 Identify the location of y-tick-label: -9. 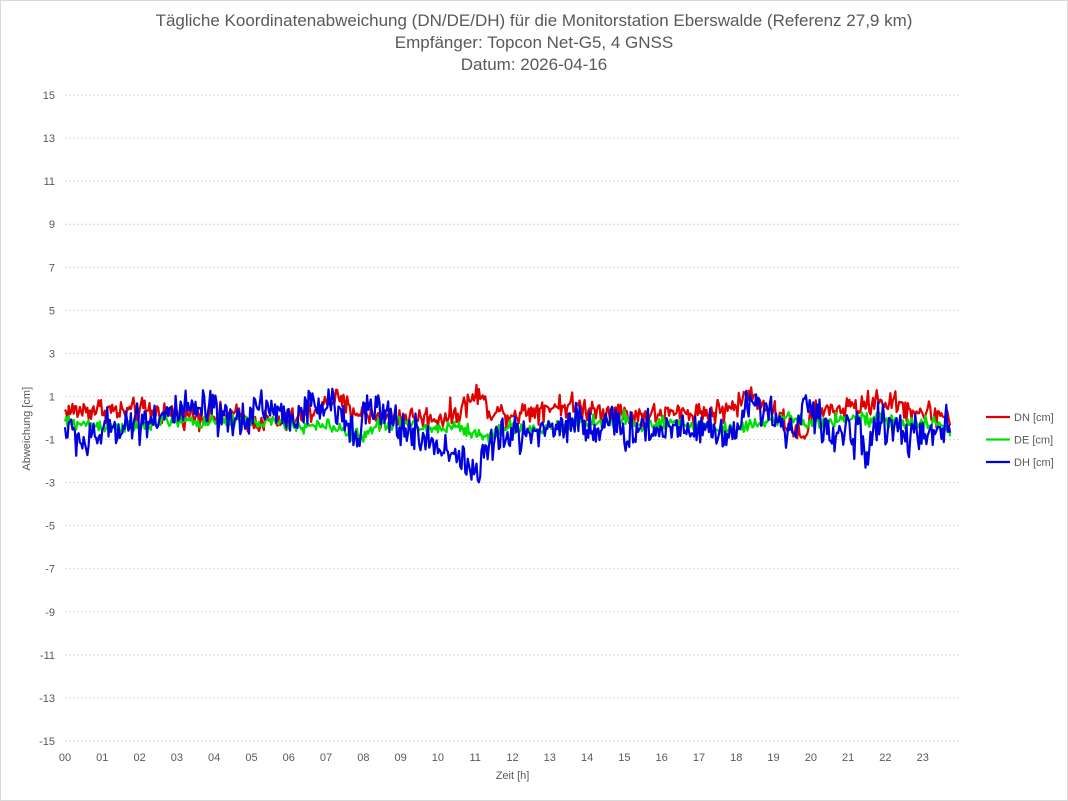
(50, 613).